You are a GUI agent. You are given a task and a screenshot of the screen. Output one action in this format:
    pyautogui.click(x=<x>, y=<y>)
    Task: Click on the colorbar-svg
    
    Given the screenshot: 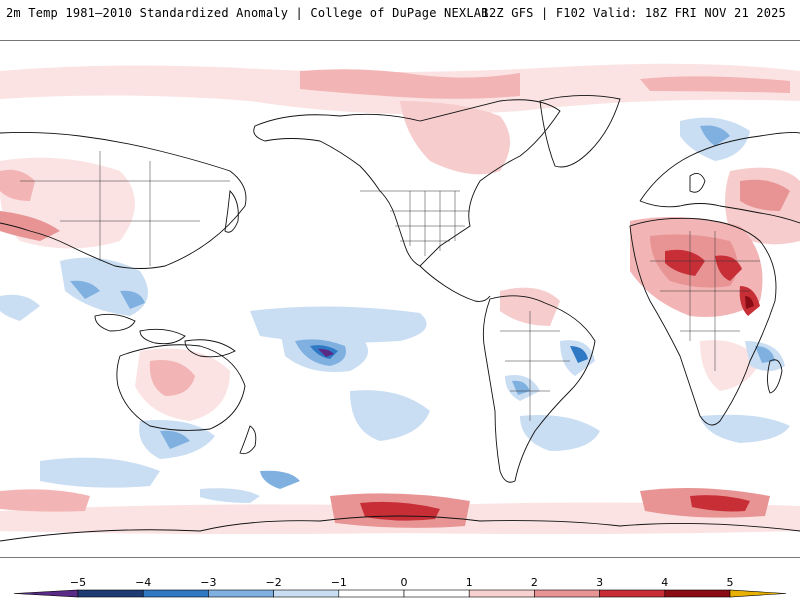 What is the action you would take?
    pyautogui.click(x=400, y=593)
    